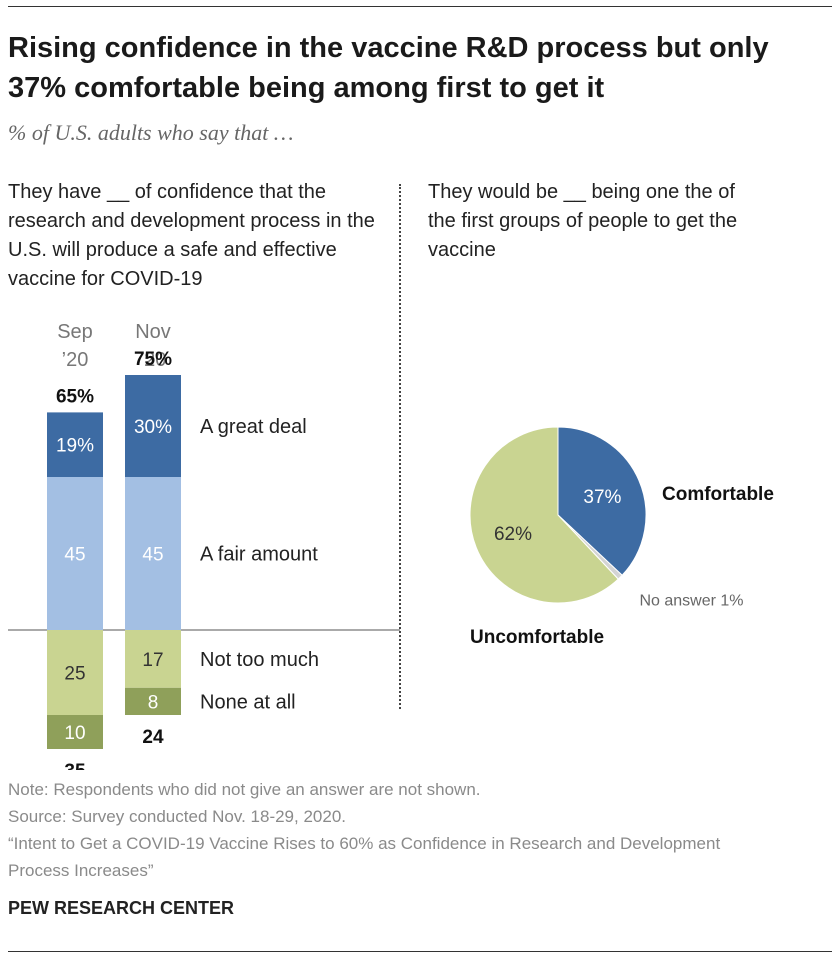 The image size is (840, 960). Describe the element at coordinates (248, 702) in the screenshot. I see `legend-label: None at all` at that location.